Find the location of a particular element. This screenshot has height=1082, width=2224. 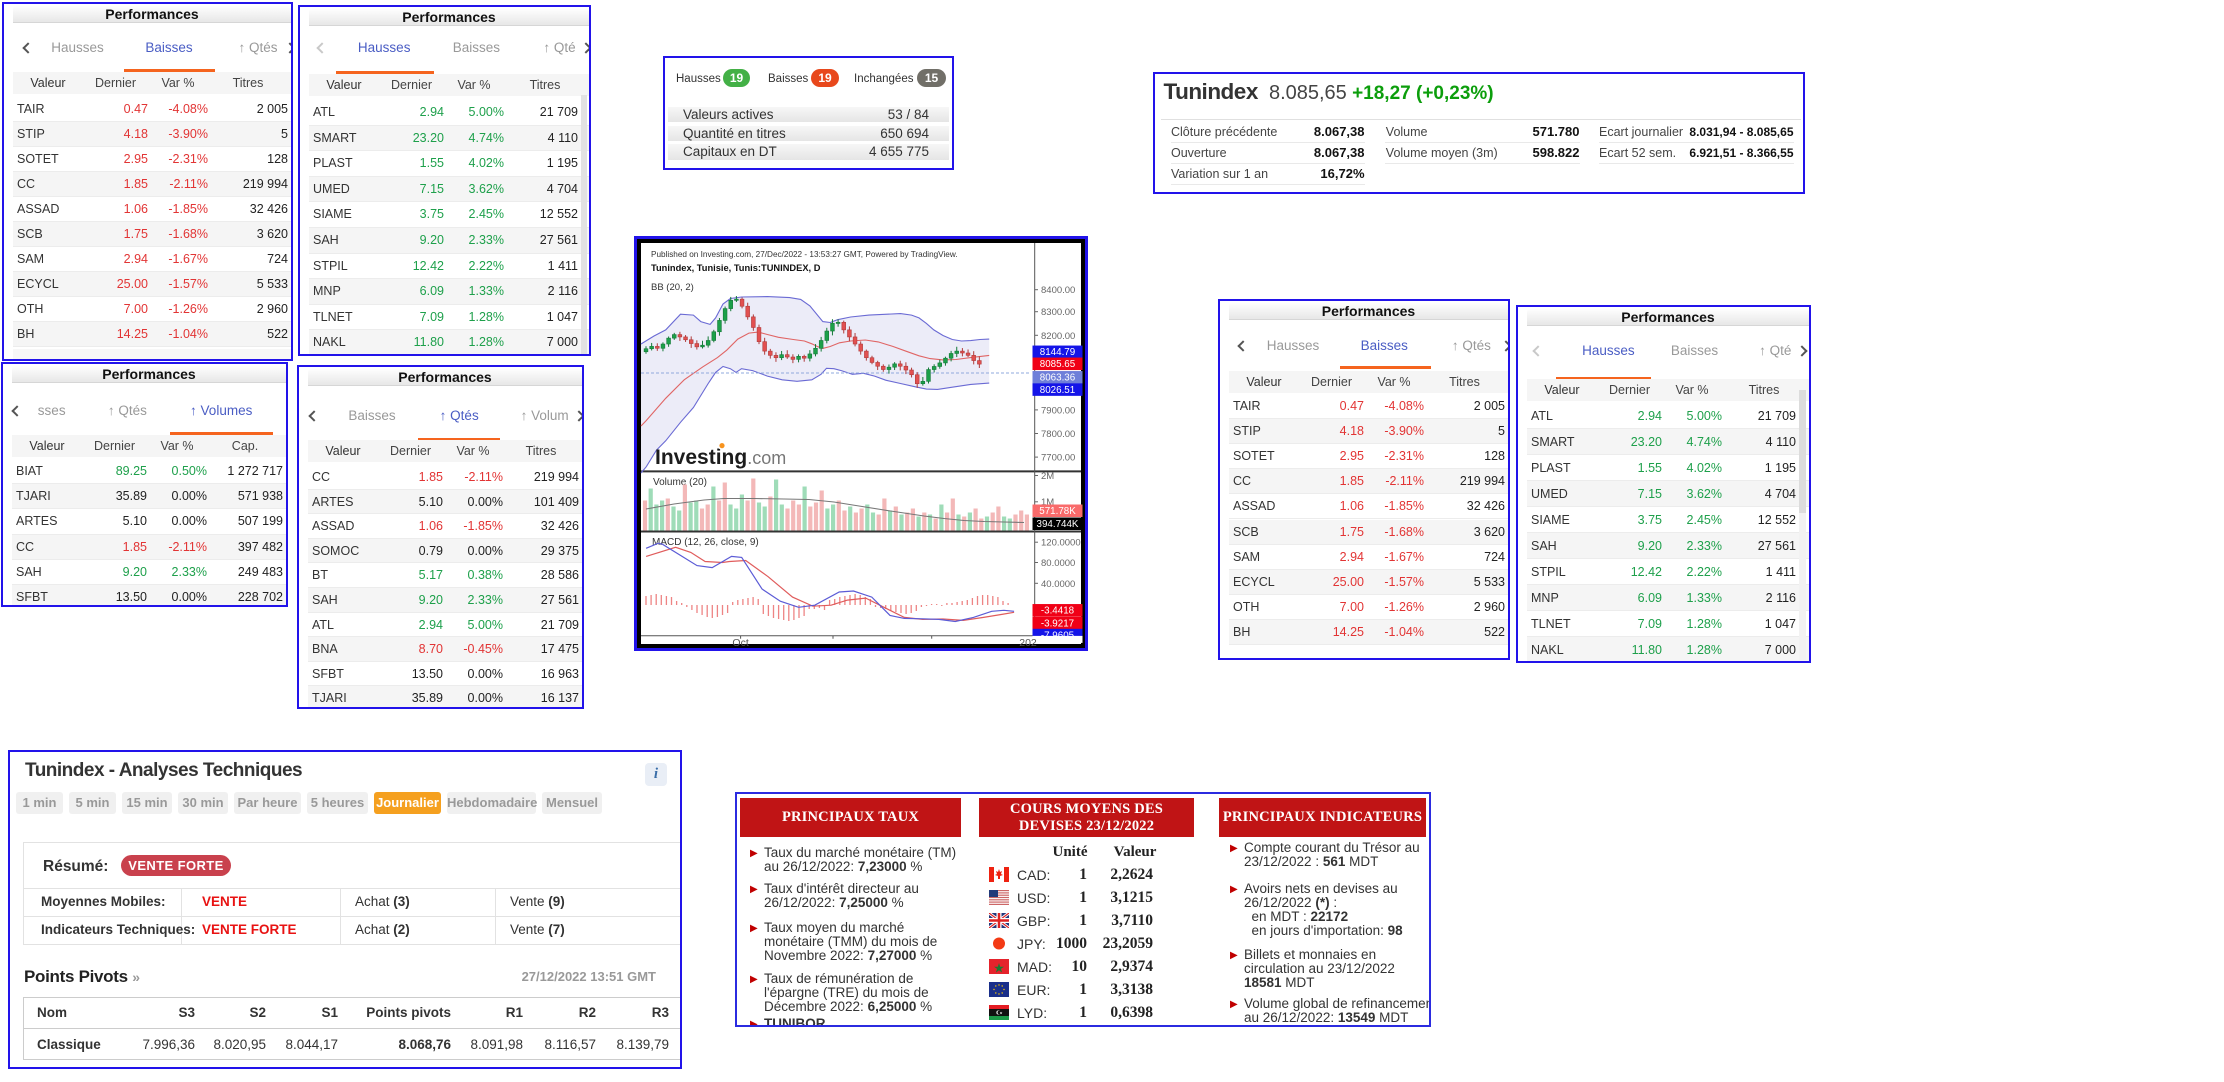

svg-text: 80.0000 is located at coordinates (1058, 563).